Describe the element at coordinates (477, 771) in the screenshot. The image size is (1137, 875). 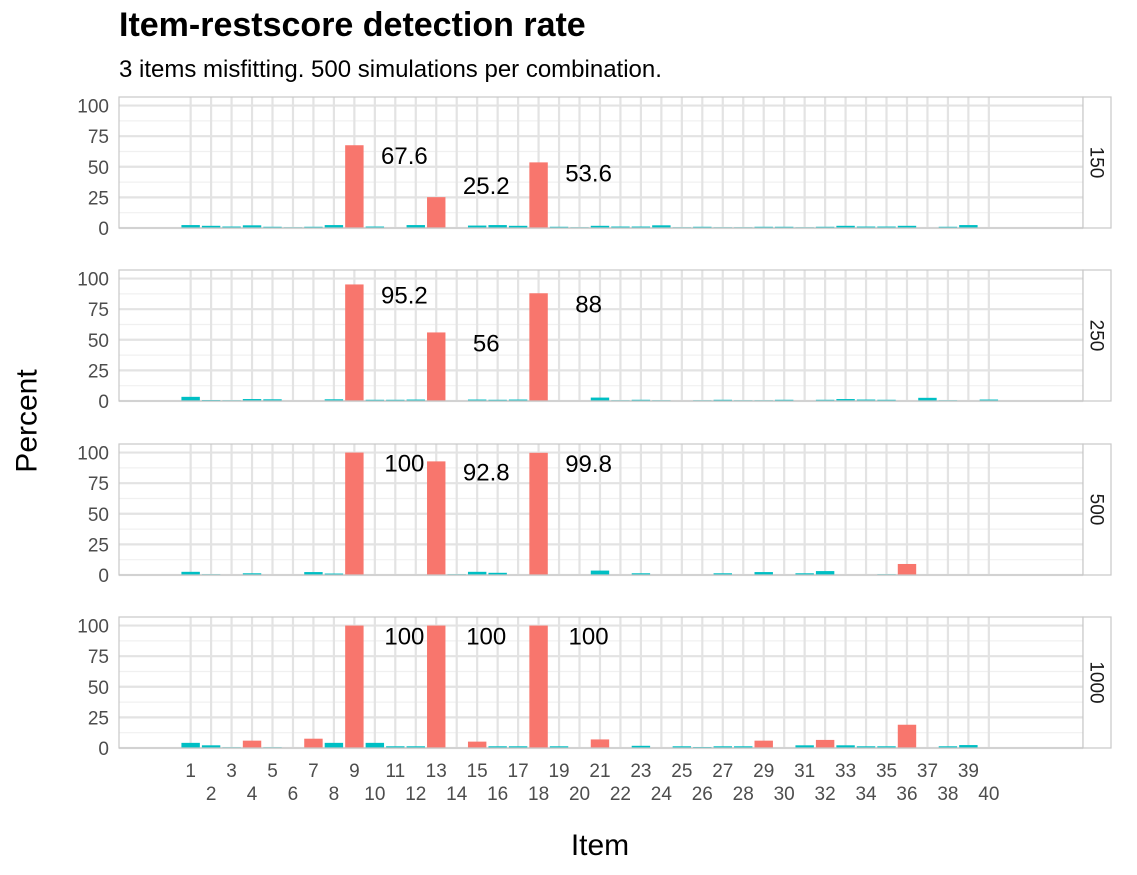
I see `x-tick-label: 15` at that location.